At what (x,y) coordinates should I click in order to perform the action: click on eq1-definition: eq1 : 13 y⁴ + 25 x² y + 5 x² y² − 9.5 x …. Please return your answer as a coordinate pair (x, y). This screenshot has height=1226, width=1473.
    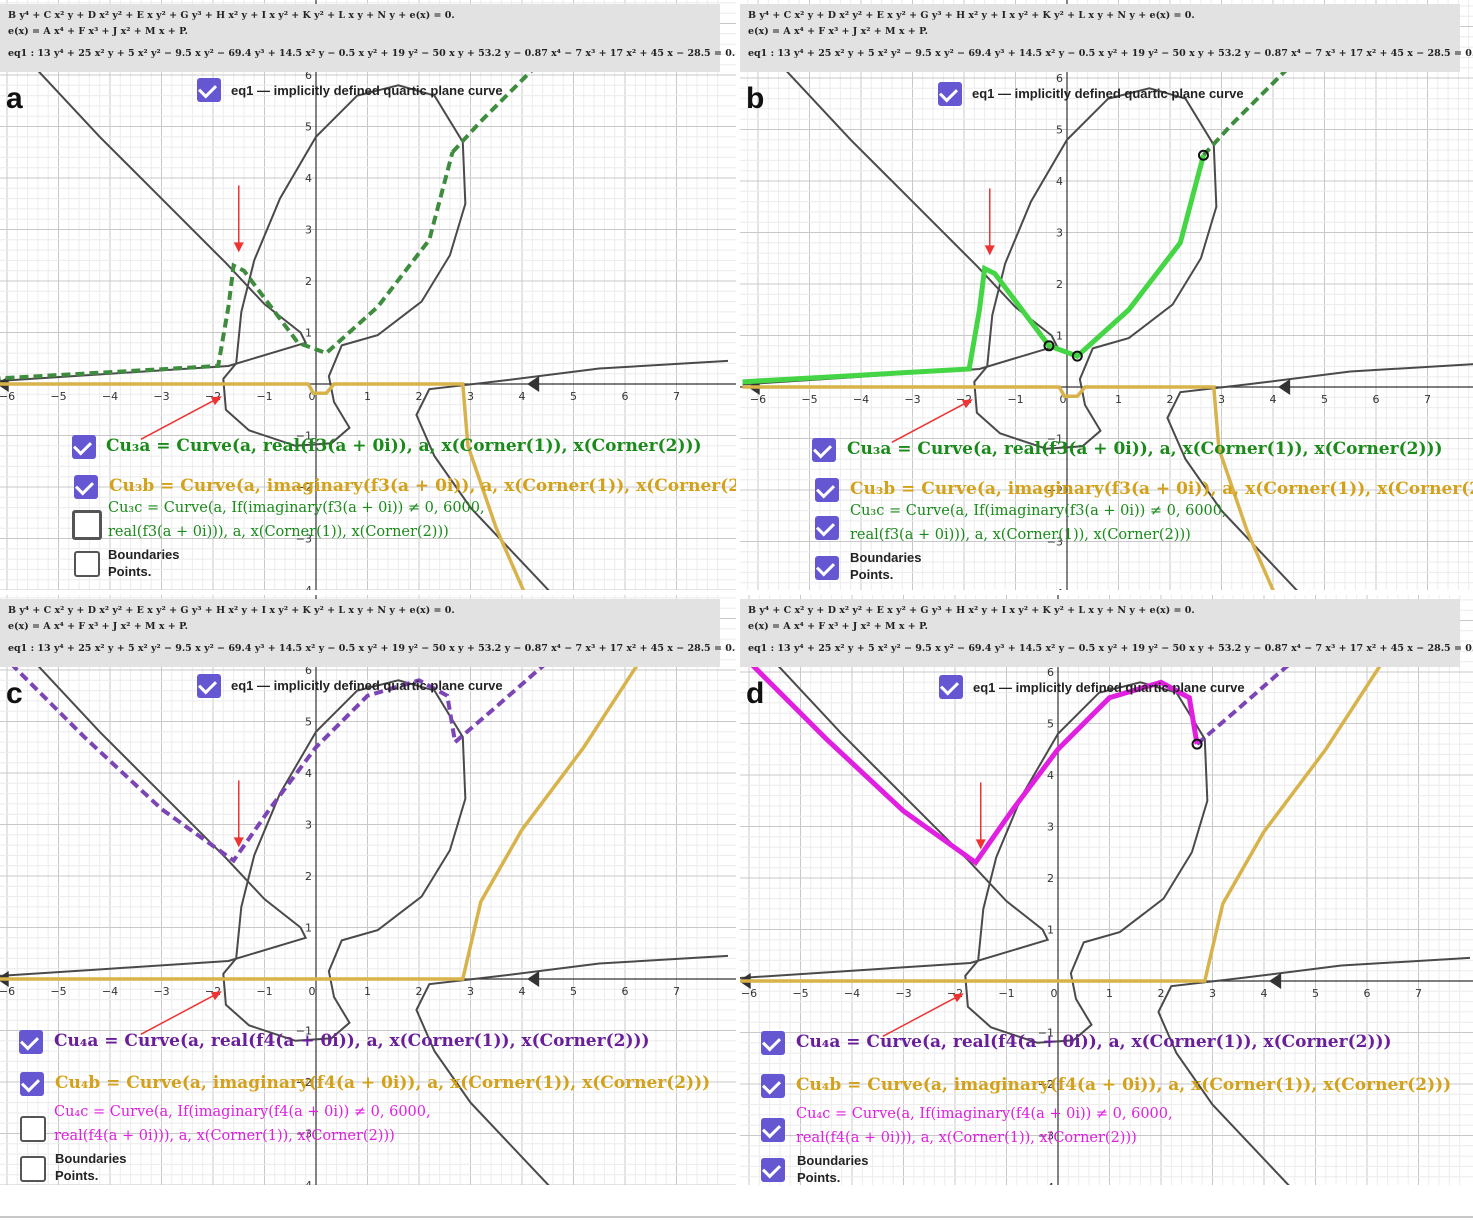
    Looking at the image, I should click on (1110, 648).